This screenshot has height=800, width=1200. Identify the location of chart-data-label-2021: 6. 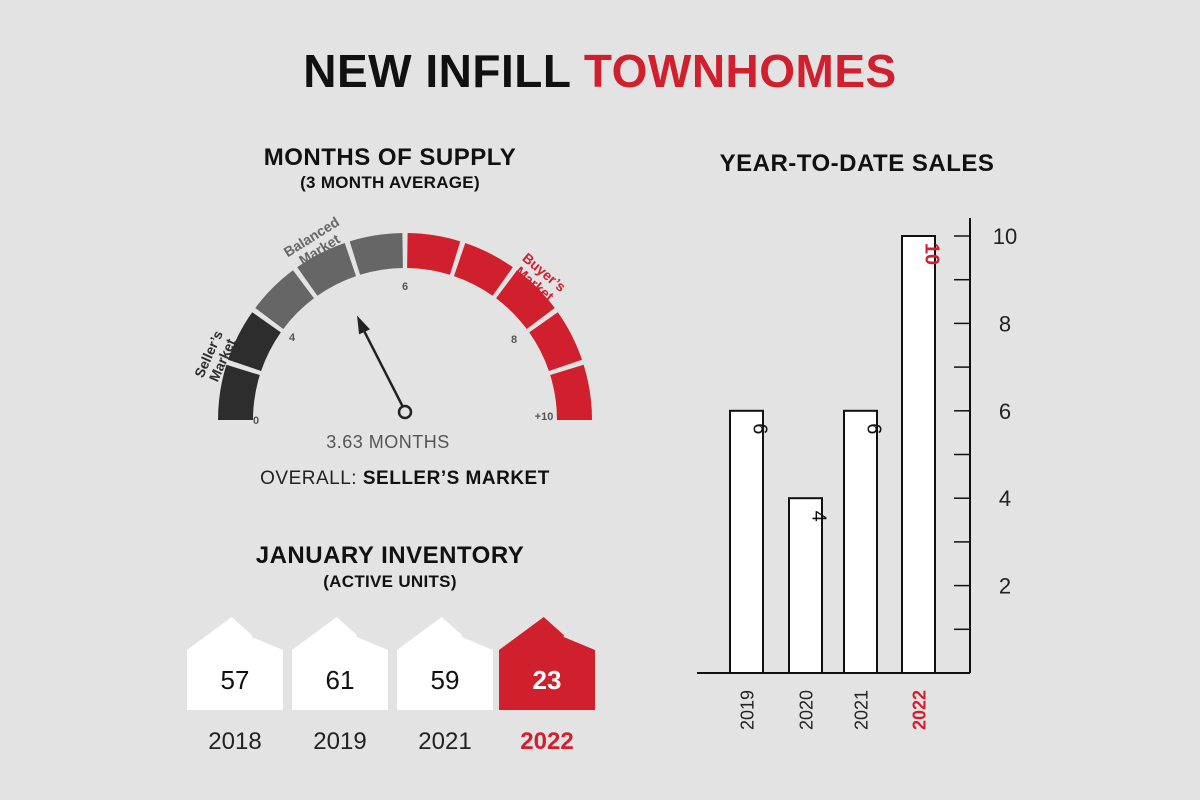
(874, 428).